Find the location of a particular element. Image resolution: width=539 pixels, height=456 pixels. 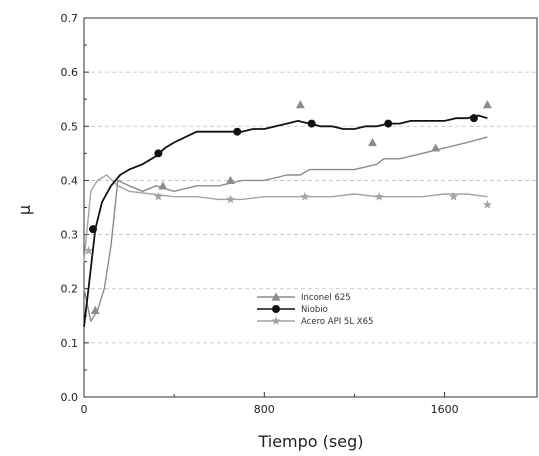

legend-label: Inconel 625 is located at coordinates (326, 298).